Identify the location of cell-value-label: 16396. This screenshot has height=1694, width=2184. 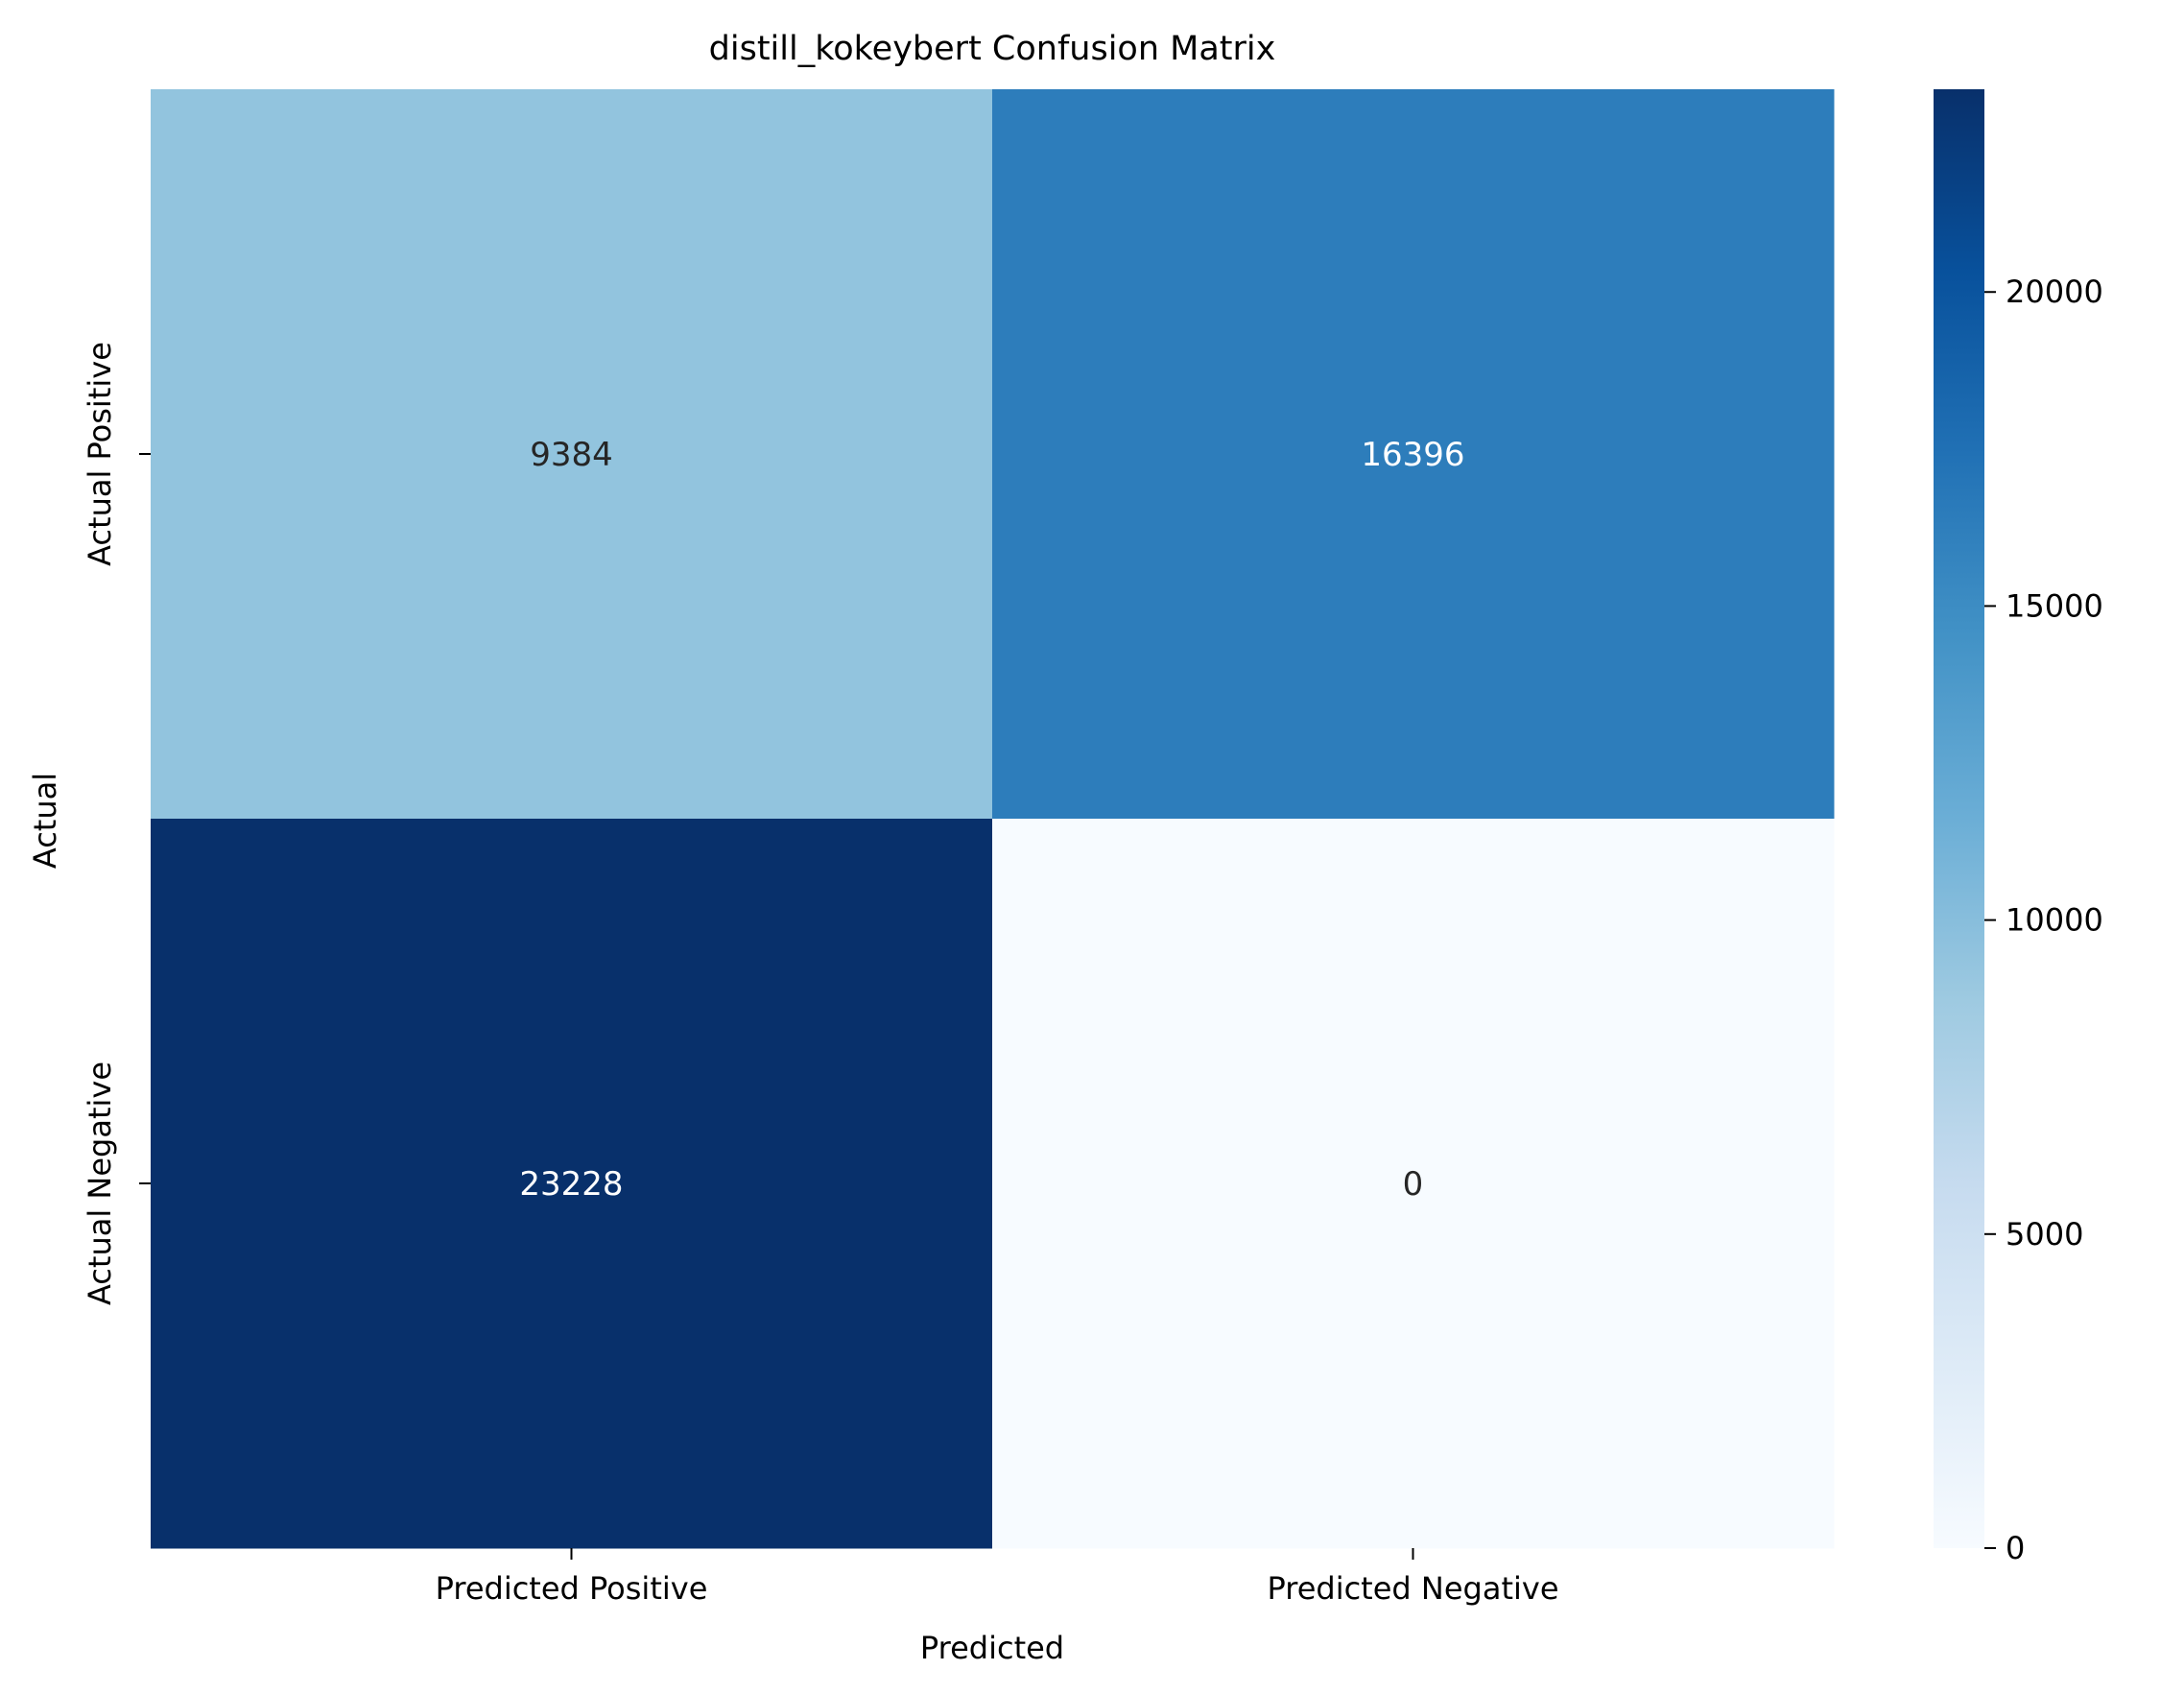
(1413, 455).